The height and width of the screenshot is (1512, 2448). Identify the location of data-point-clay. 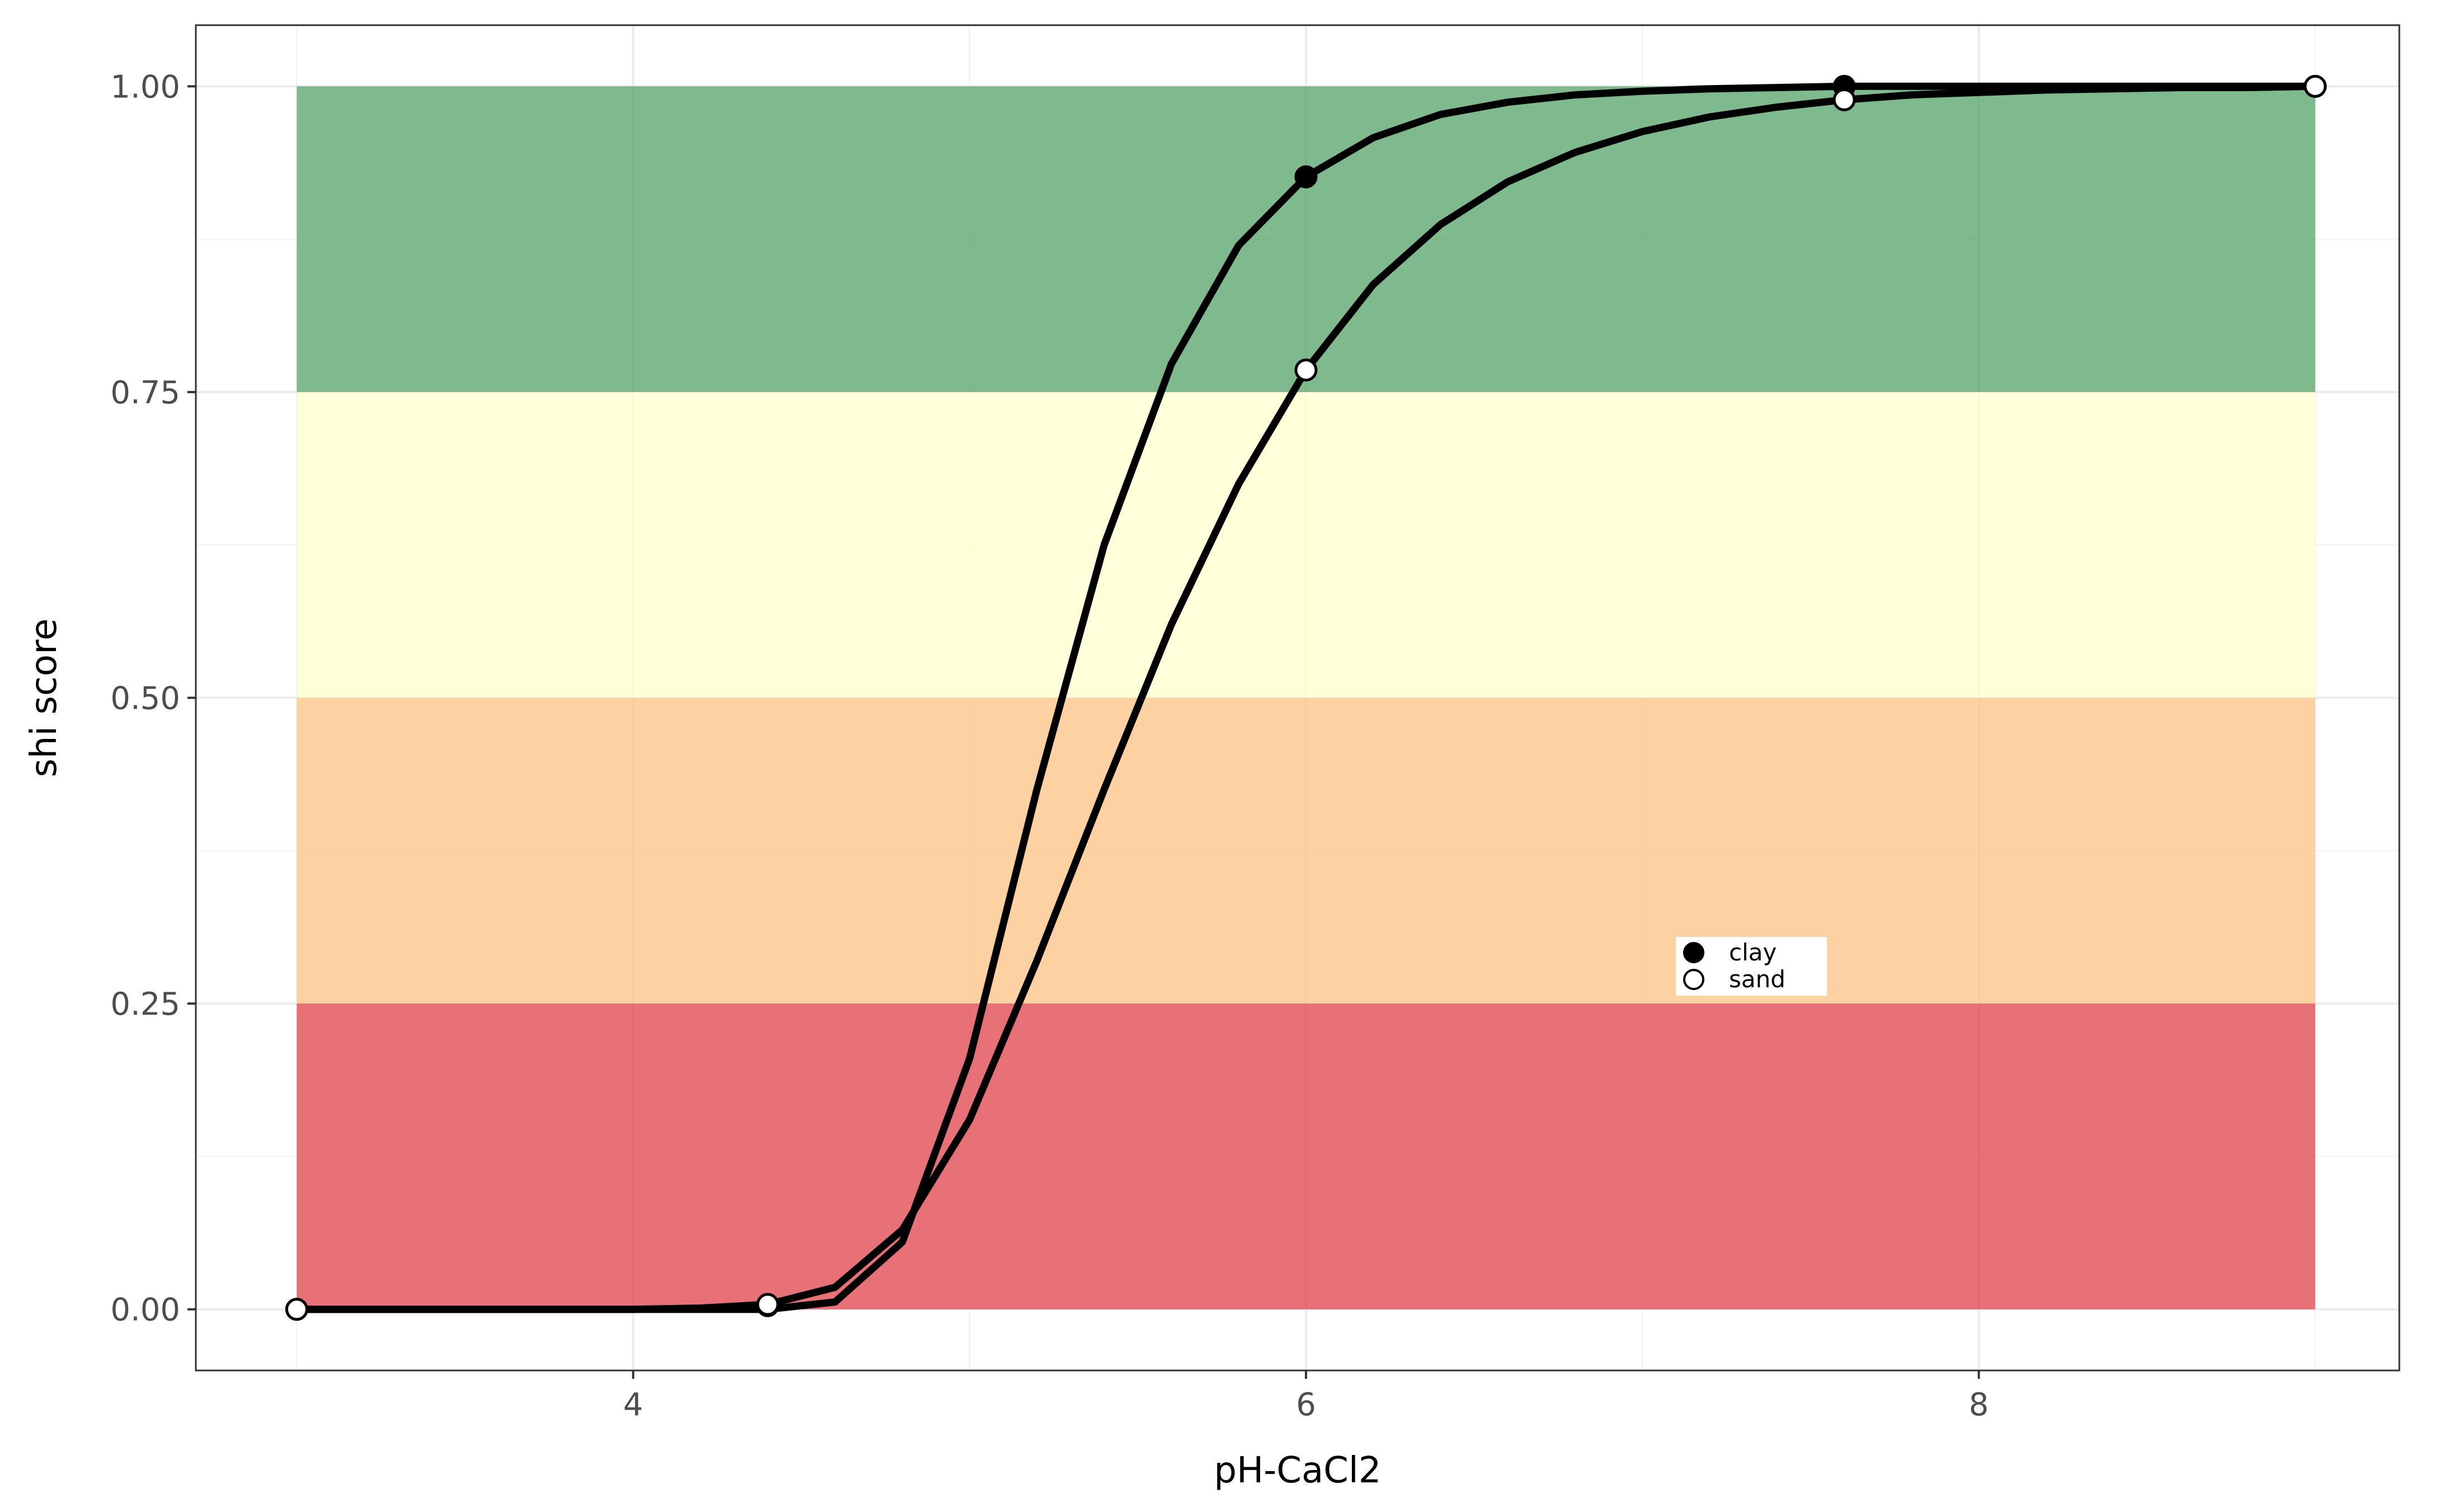
(1306, 177).